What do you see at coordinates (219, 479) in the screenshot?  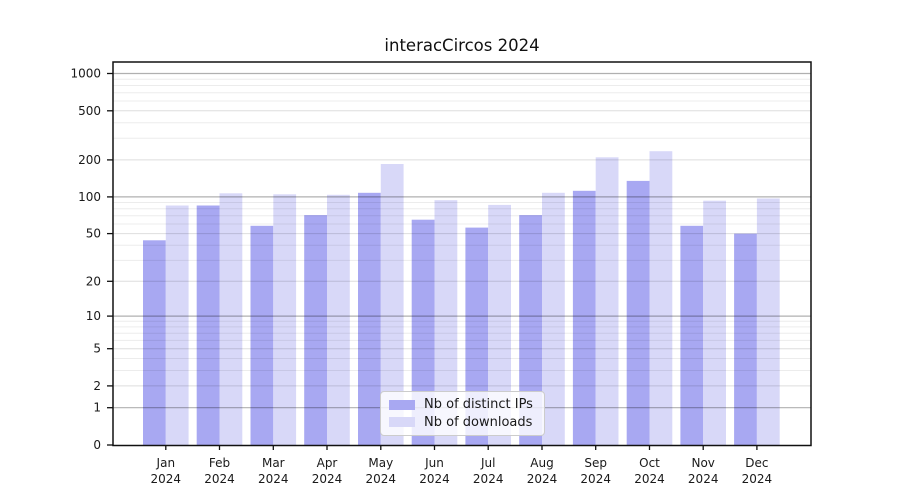 I see `x-tick-label-year-feb: 2024` at bounding box center [219, 479].